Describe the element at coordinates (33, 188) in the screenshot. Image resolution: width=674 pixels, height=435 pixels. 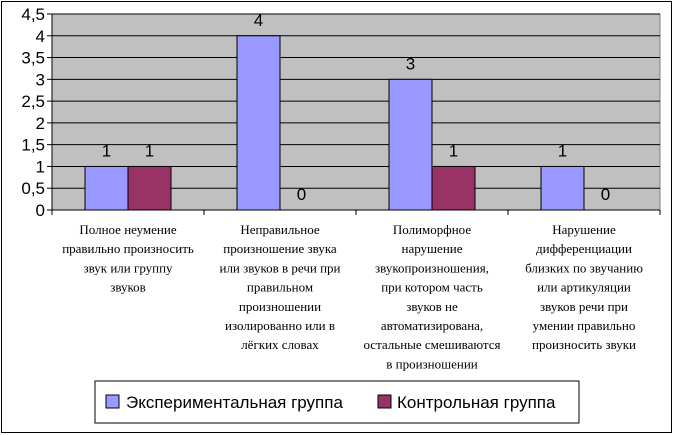
I see `y-tick-label: 0,5` at that location.